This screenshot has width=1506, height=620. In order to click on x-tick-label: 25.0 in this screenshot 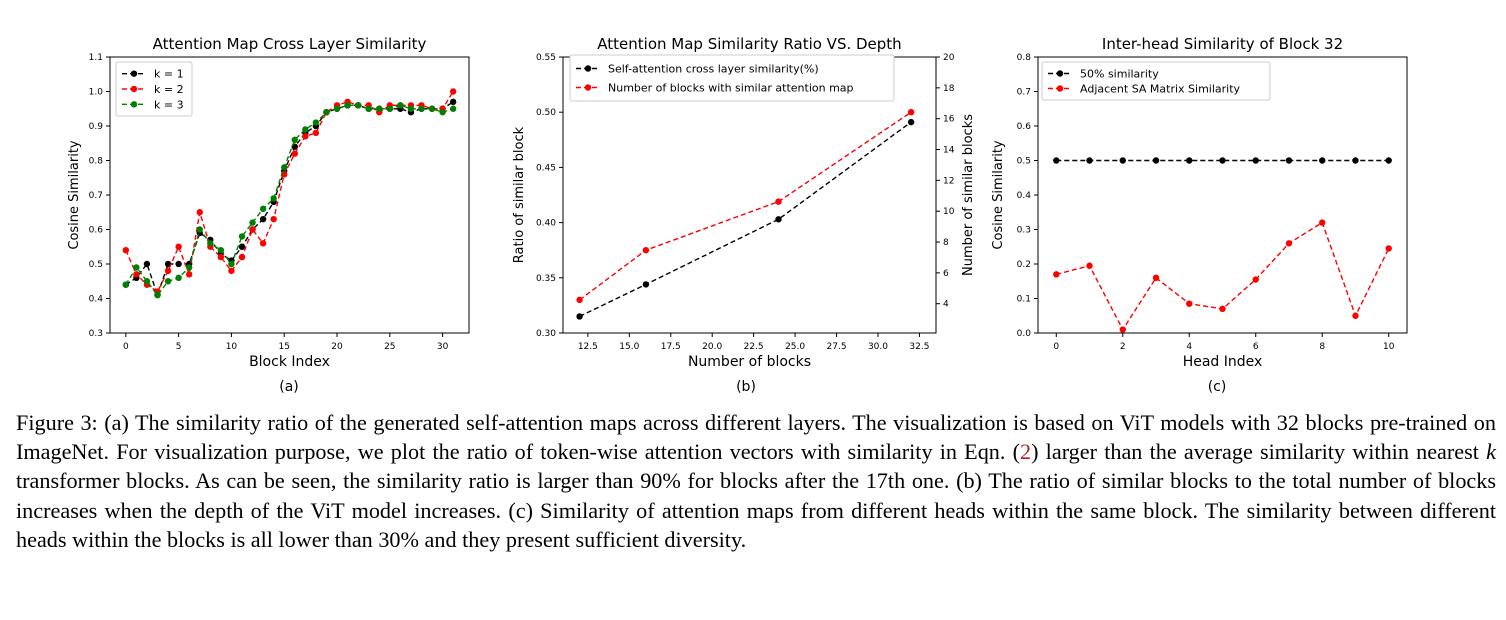, I will do `click(795, 347)`.